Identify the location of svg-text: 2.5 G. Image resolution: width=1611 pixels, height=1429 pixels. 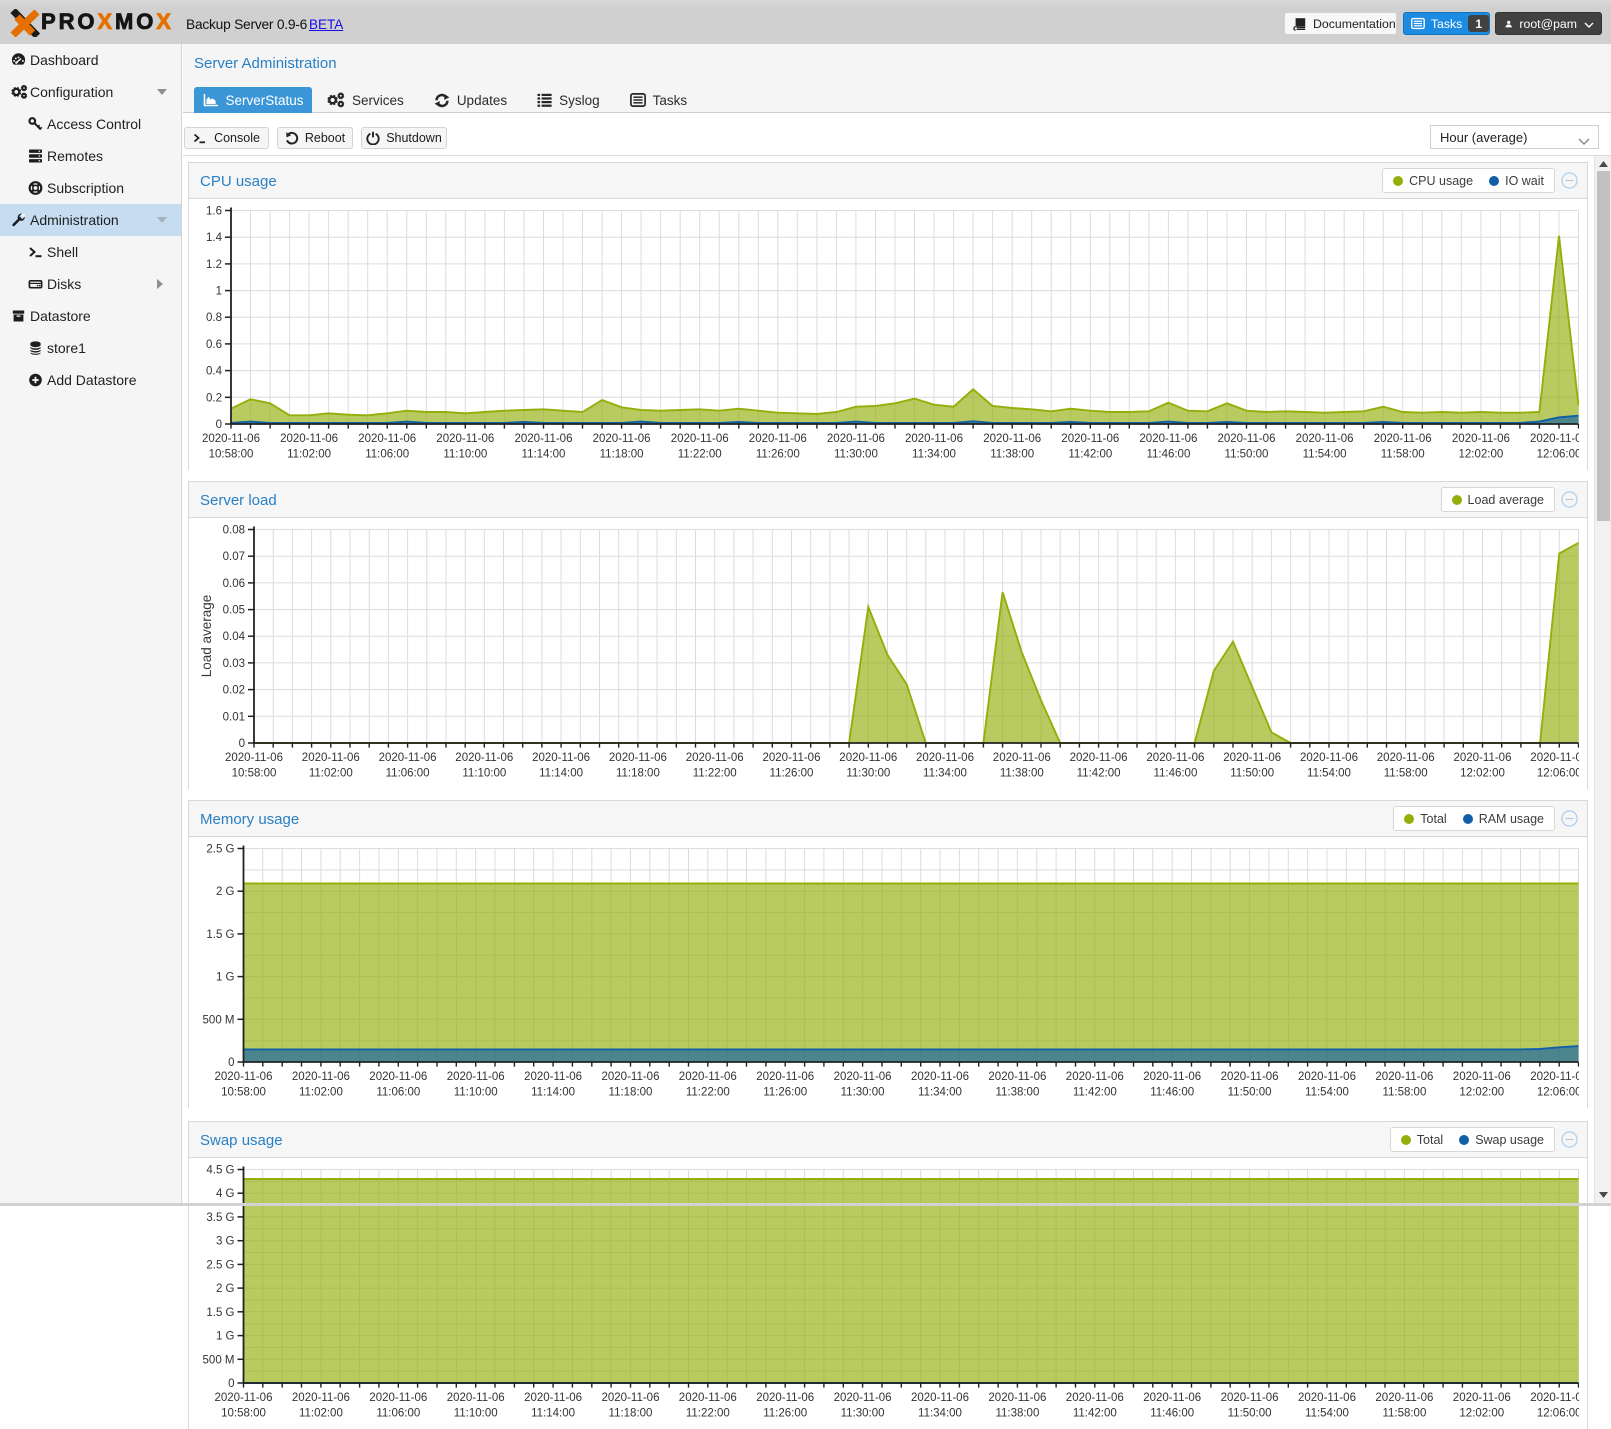
(220, 850).